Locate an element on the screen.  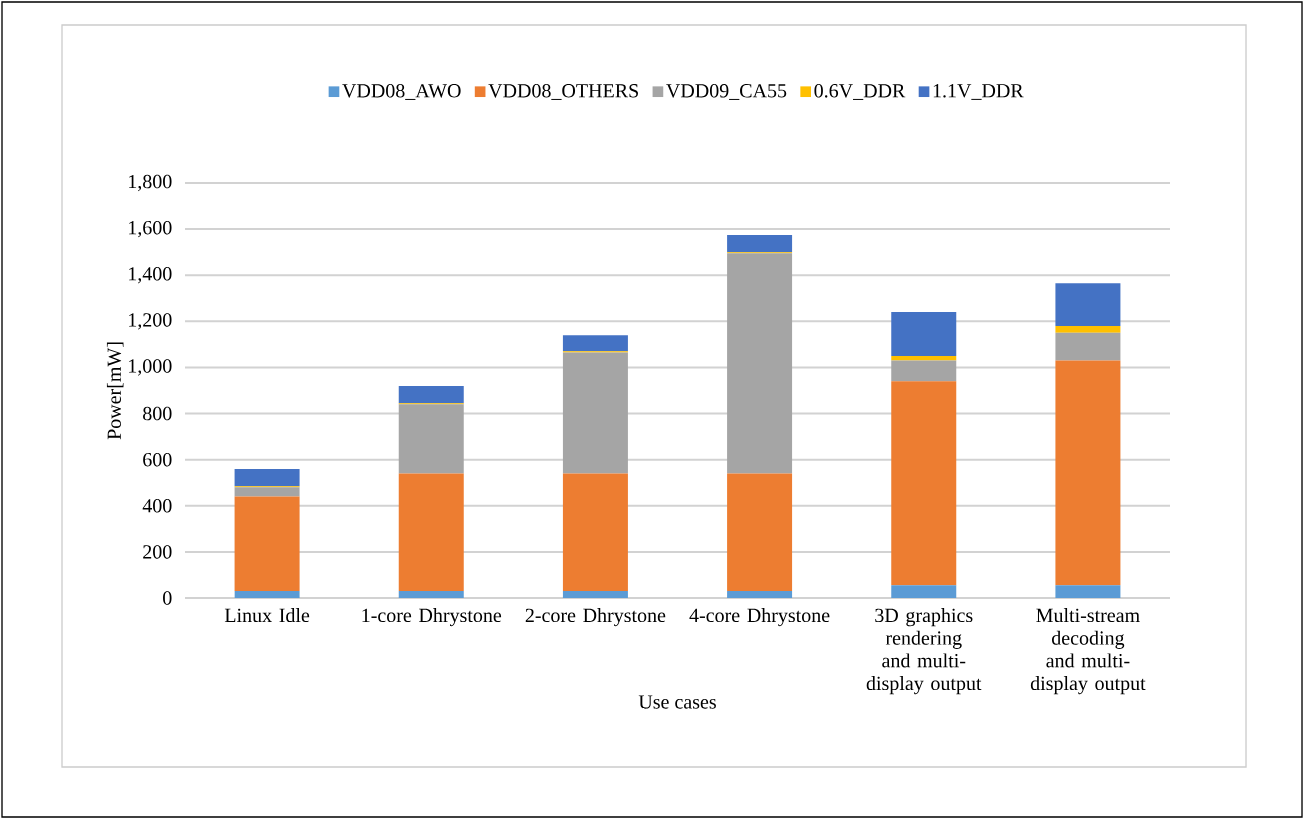
y-tick-label: 1,800 is located at coordinates (150, 183).